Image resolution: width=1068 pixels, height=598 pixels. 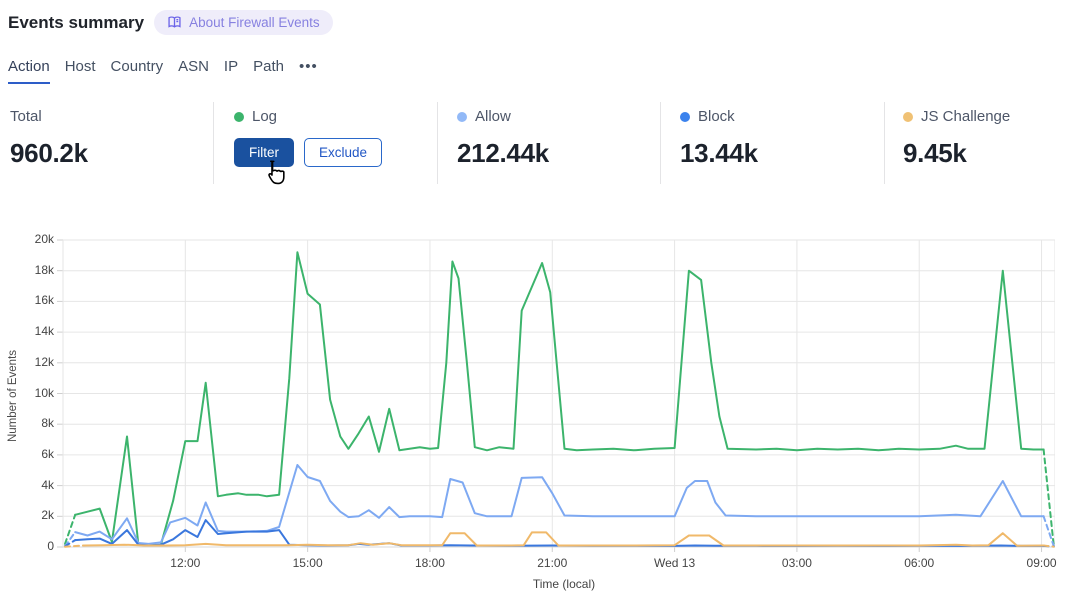 I want to click on allow-dot, so click(x=462, y=116).